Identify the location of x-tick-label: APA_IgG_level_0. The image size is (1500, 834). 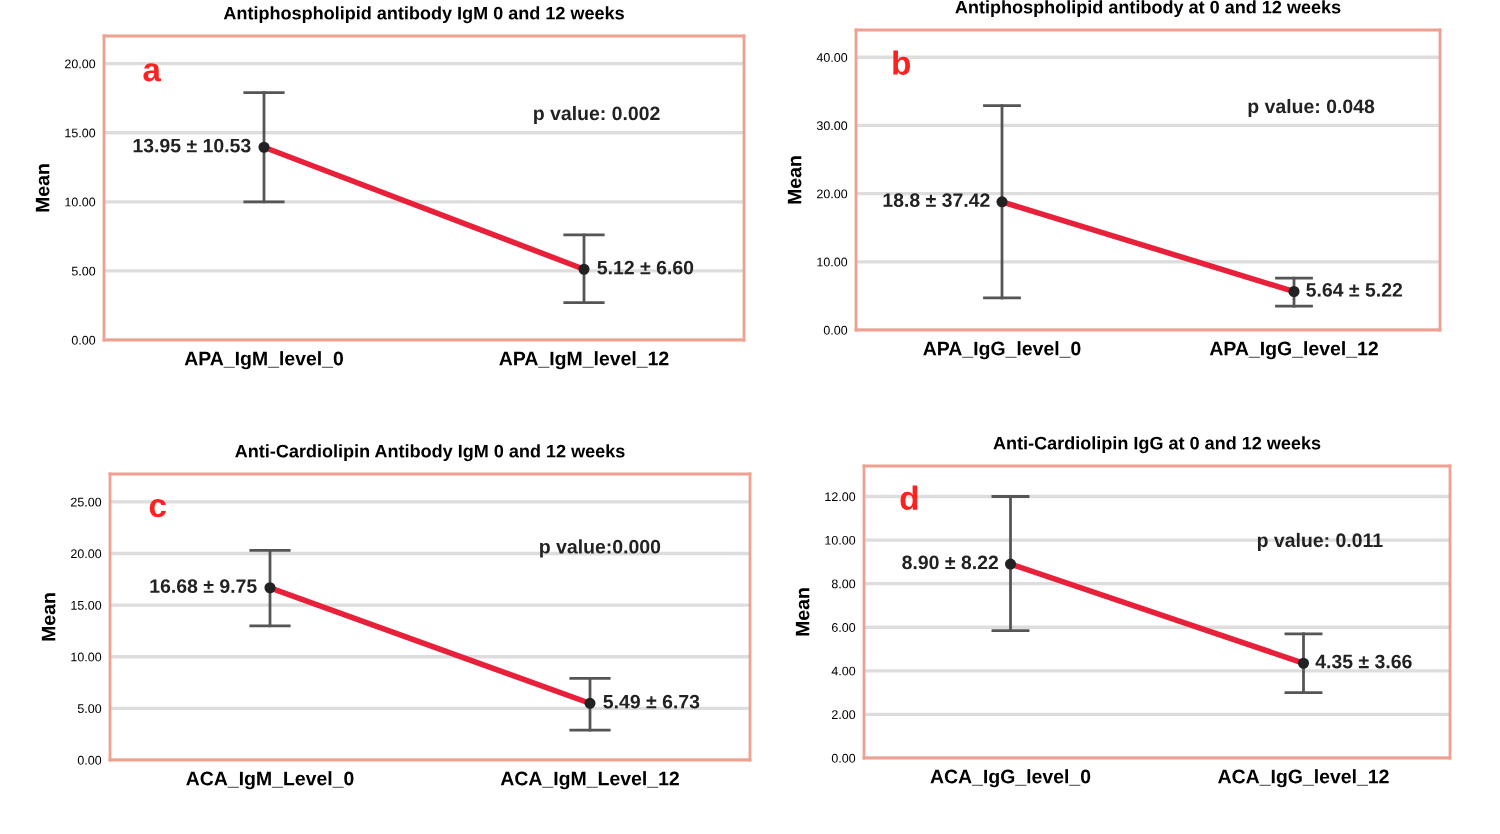
(1002, 350).